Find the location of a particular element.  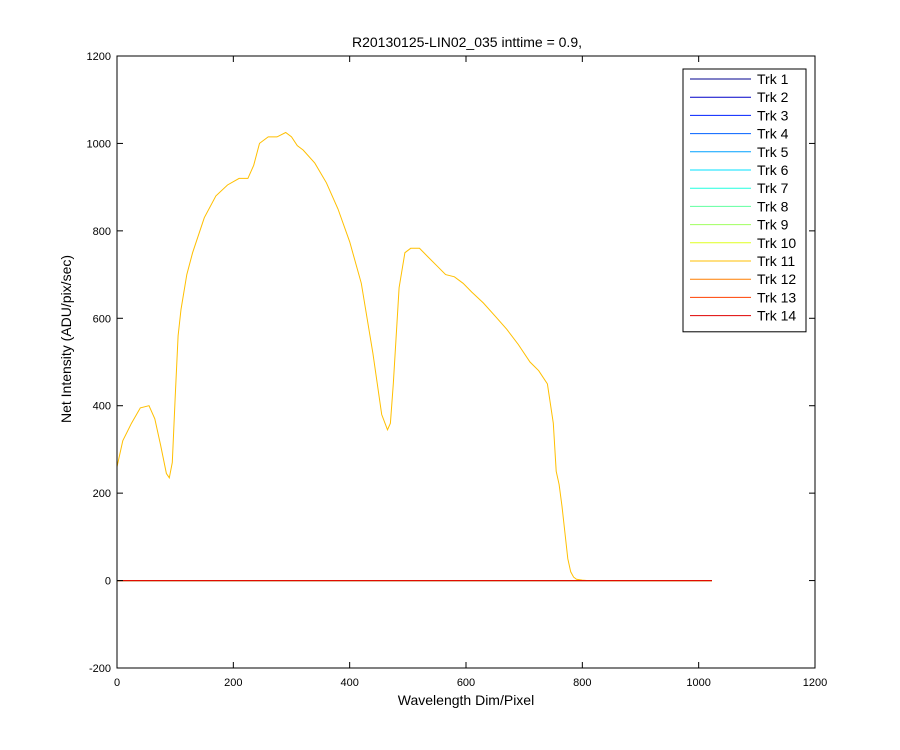

legend-label: Trk 14 is located at coordinates (776, 316).